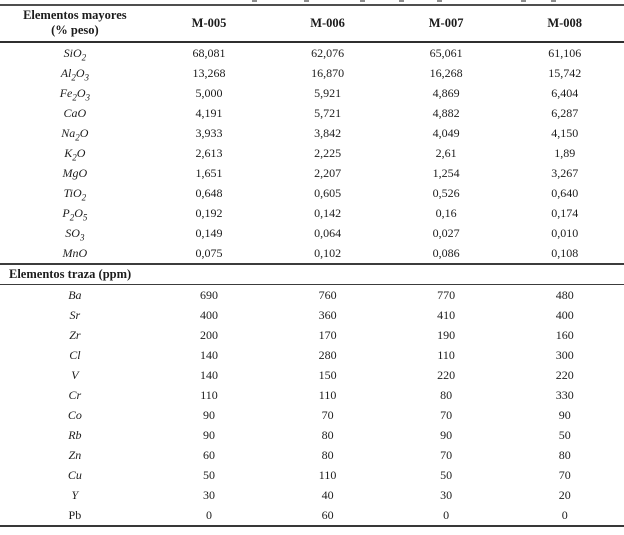 This screenshot has height=535, width=624. Describe the element at coordinates (564, 334) in the screenshot. I see `value-cell: 160` at that location.